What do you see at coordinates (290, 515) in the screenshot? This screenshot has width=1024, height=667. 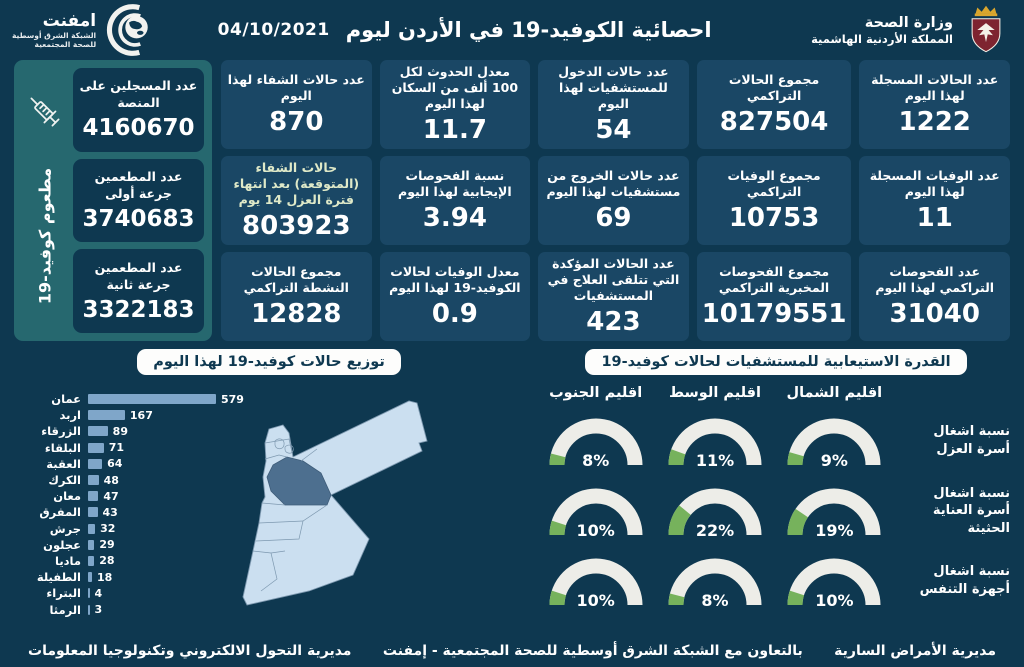 I see `governorate-borders` at bounding box center [290, 515].